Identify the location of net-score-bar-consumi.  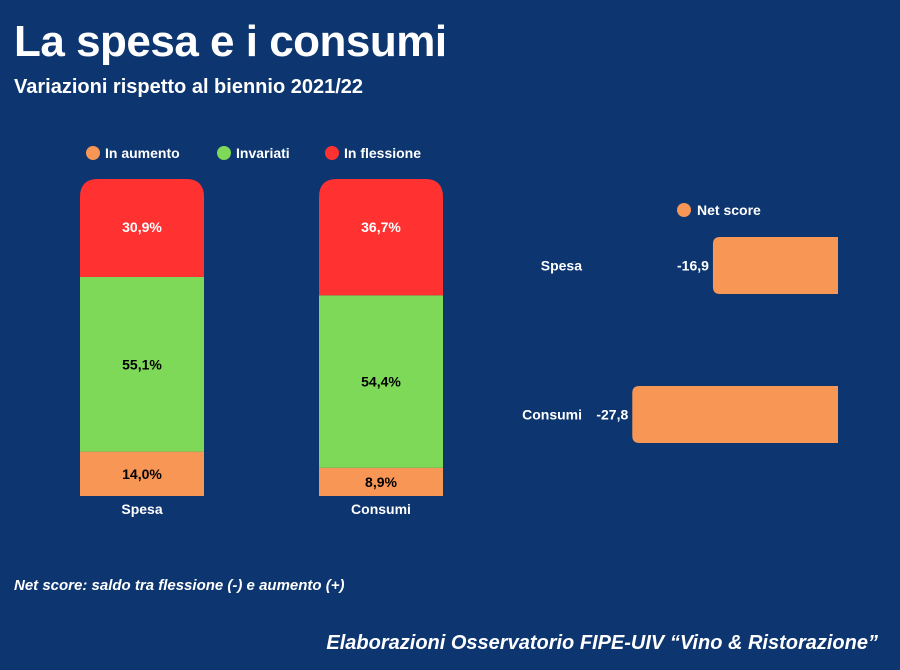
(735, 414).